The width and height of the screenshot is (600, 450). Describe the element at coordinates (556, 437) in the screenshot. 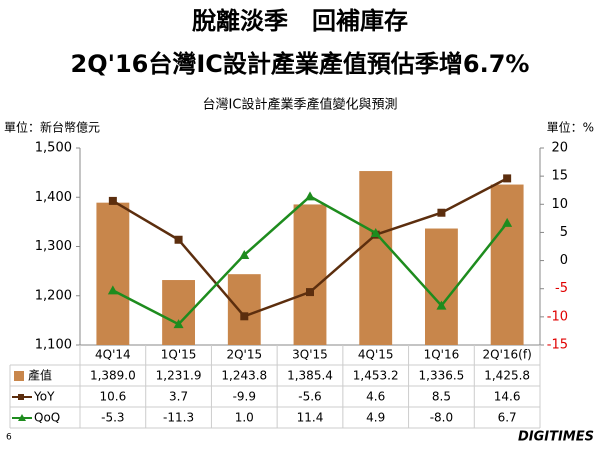

I see `brand: DIGITIMES` at that location.